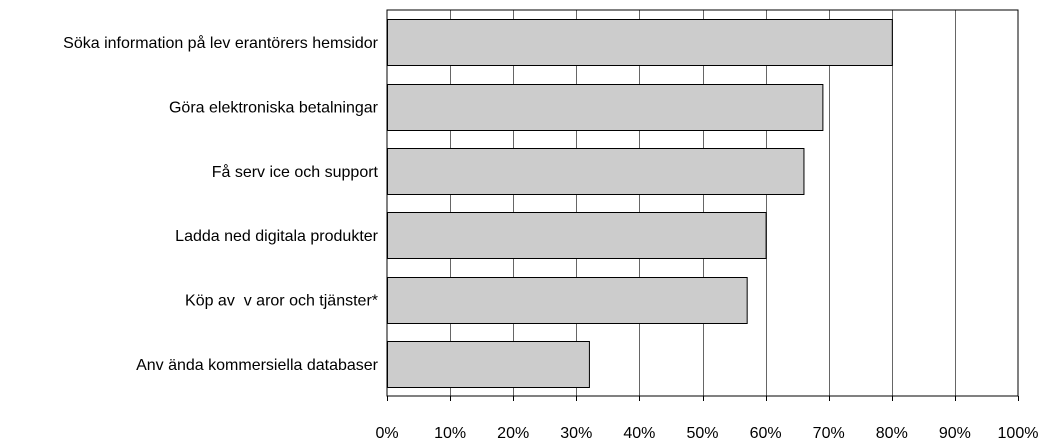 The image size is (1041, 447). Describe the element at coordinates (274, 108) in the screenshot. I see `category-label: Göra elektroniska betalningar` at that location.